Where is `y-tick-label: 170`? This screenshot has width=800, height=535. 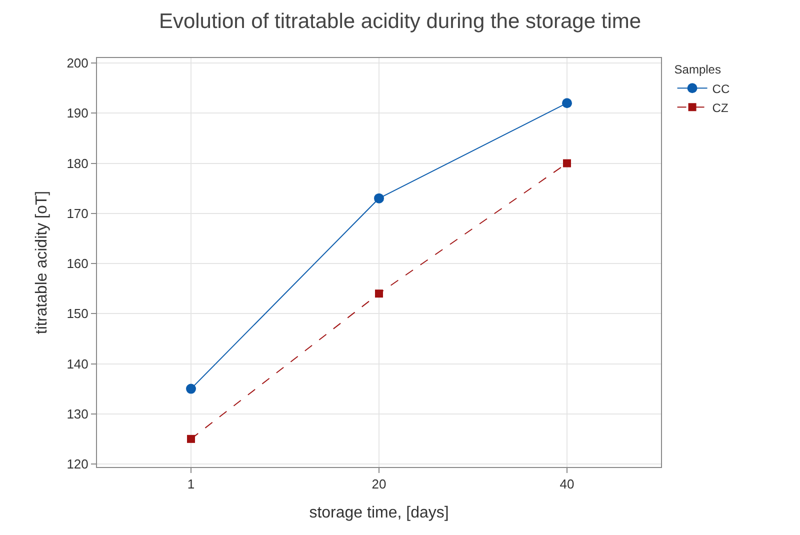
y-tick-label: 170 is located at coordinates (77, 213).